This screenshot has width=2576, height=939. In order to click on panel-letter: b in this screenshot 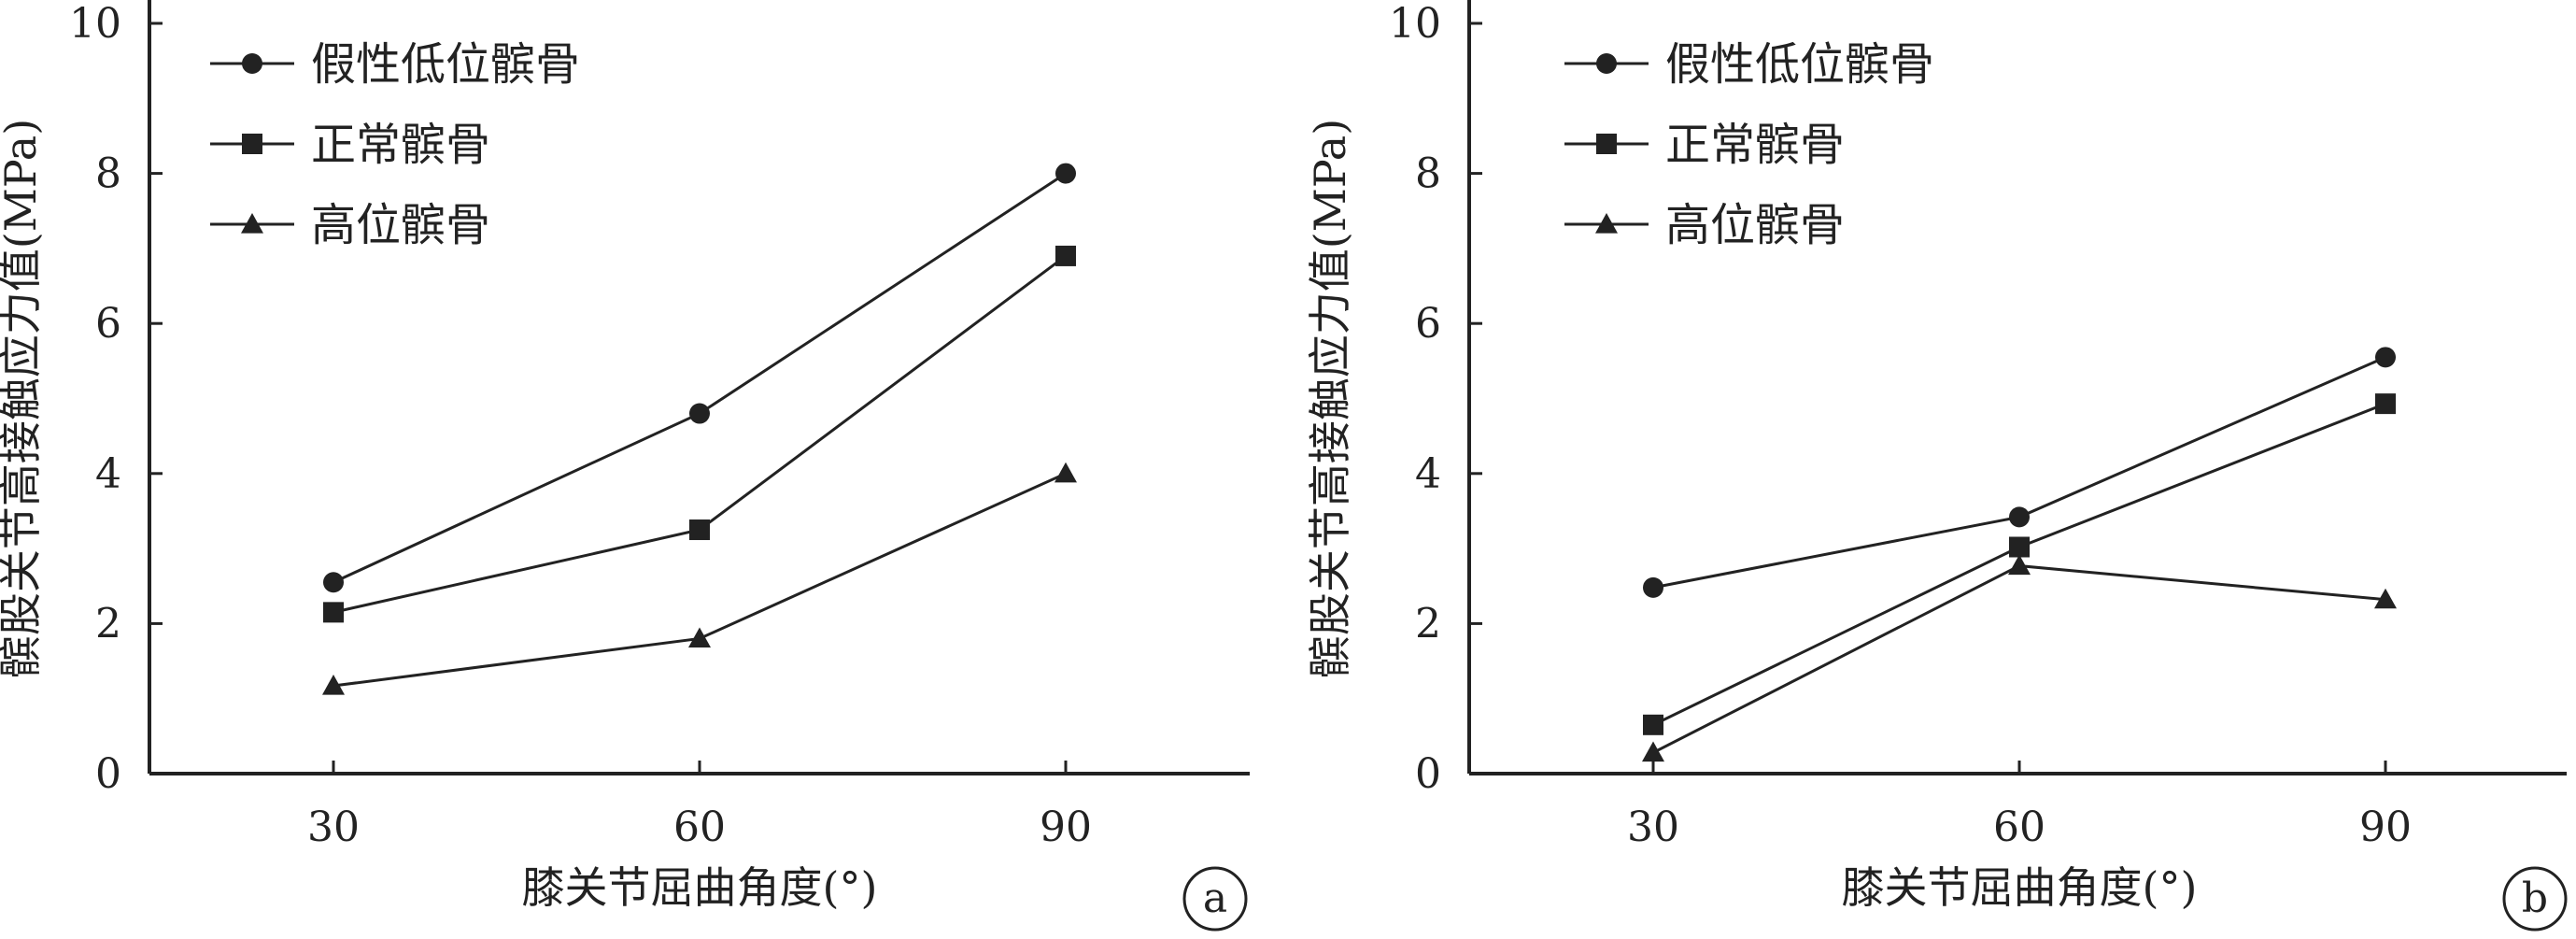, I will do `click(2535, 899)`.